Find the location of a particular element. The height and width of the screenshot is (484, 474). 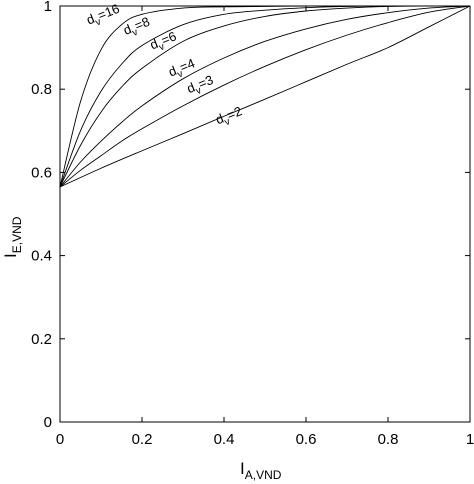

curve-label: dv=4 is located at coordinates (182, 69).